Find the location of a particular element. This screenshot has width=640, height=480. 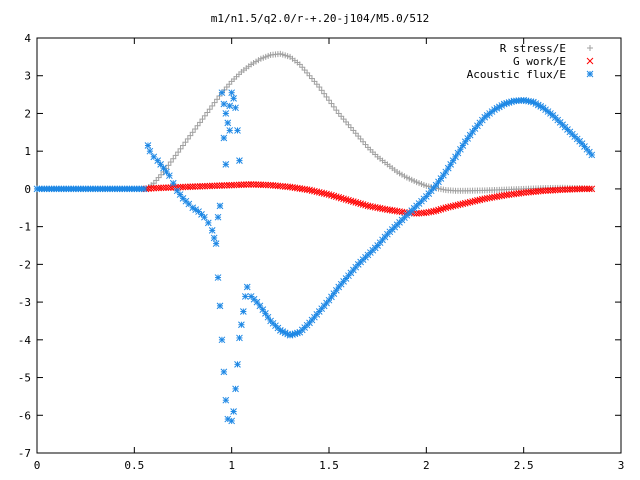

y-tick-label: -1 is located at coordinates (24, 227).